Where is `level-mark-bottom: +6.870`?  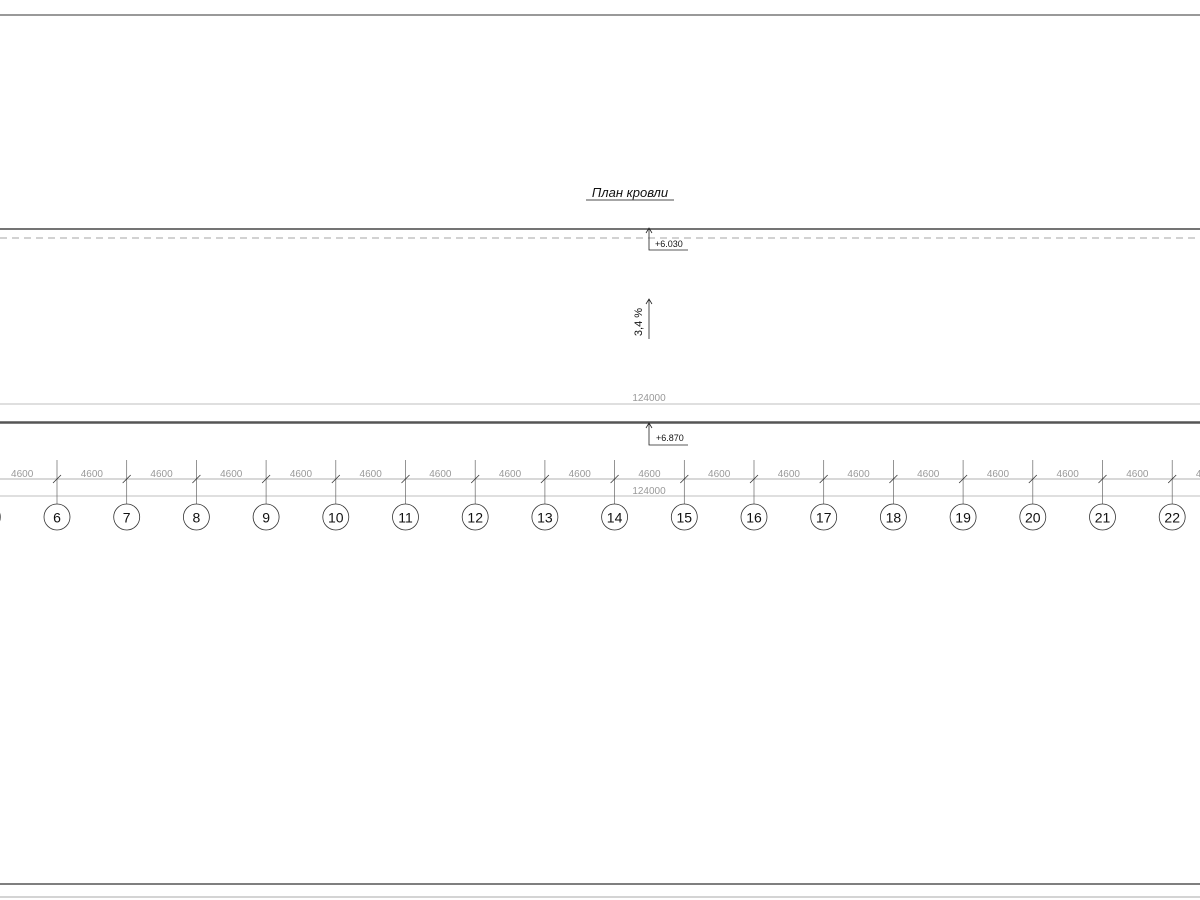 level-mark-bottom: +6.870 is located at coordinates (666, 434).